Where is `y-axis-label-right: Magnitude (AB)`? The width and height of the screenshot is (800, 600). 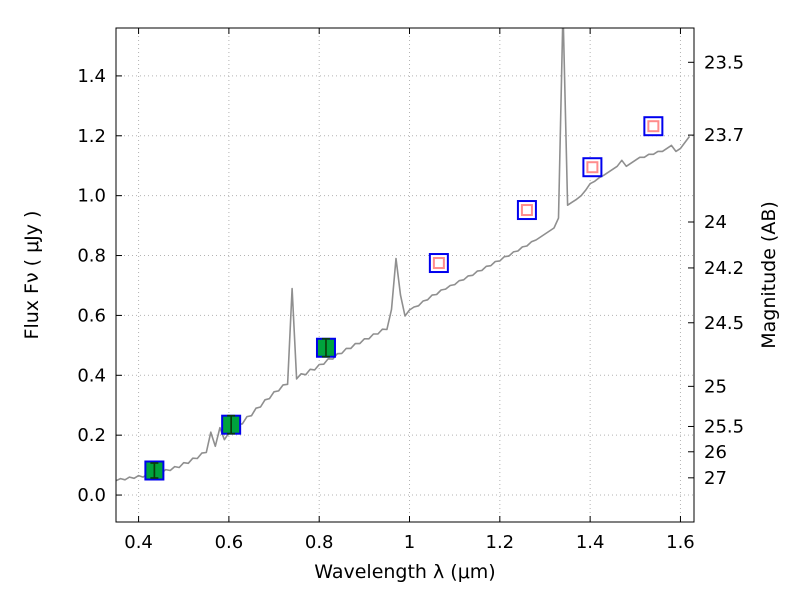
y-axis-label-right: Magnitude (AB) is located at coordinates (769, 275).